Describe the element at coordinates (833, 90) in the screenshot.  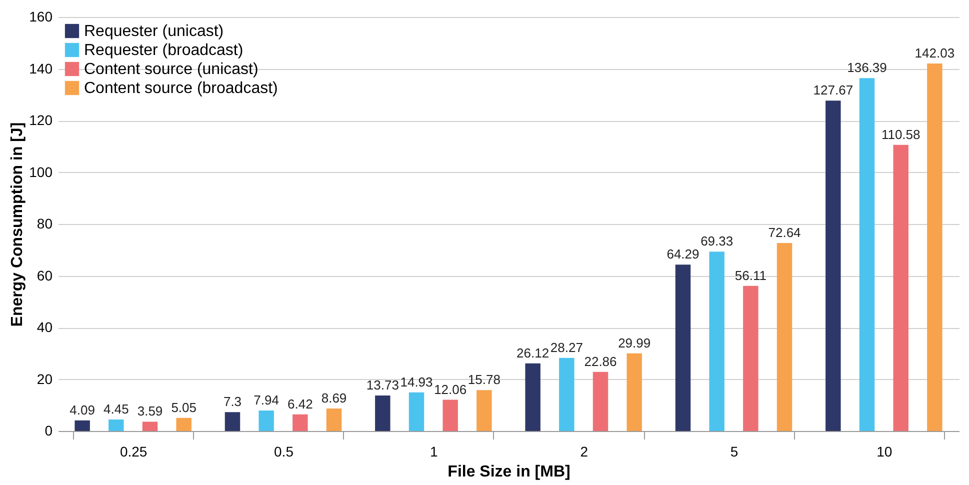
I see `data-label: 127.67` at that location.